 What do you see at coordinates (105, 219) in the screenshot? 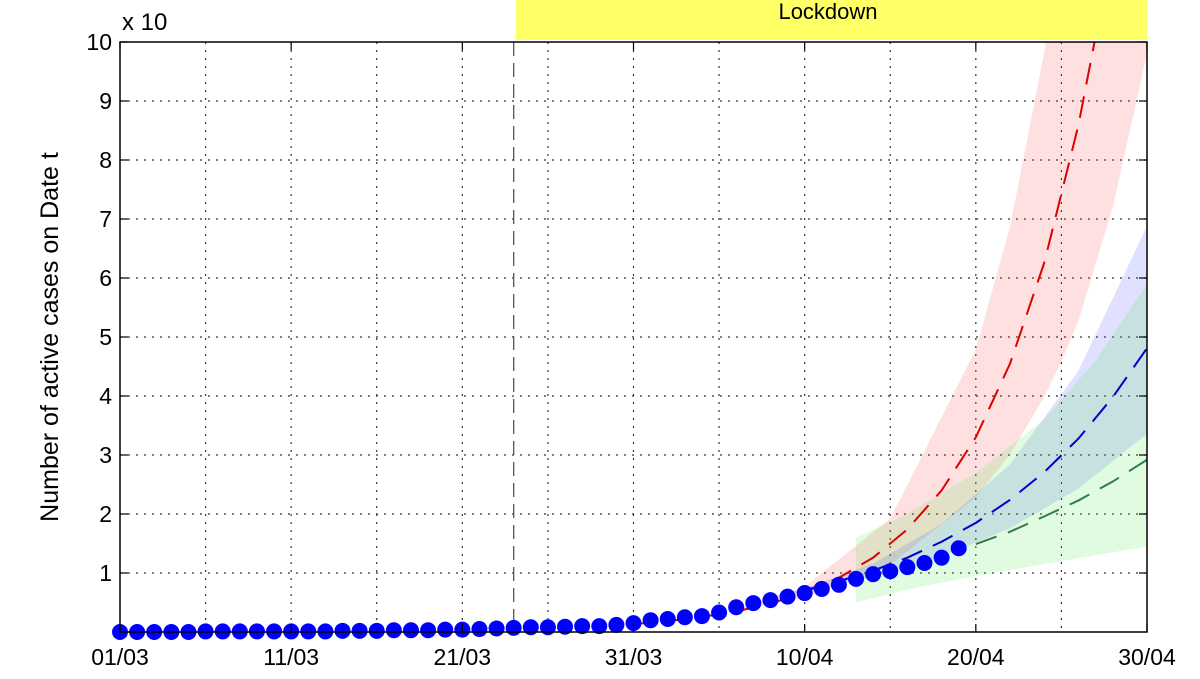
I see `y-tick-label: 7` at bounding box center [105, 219].